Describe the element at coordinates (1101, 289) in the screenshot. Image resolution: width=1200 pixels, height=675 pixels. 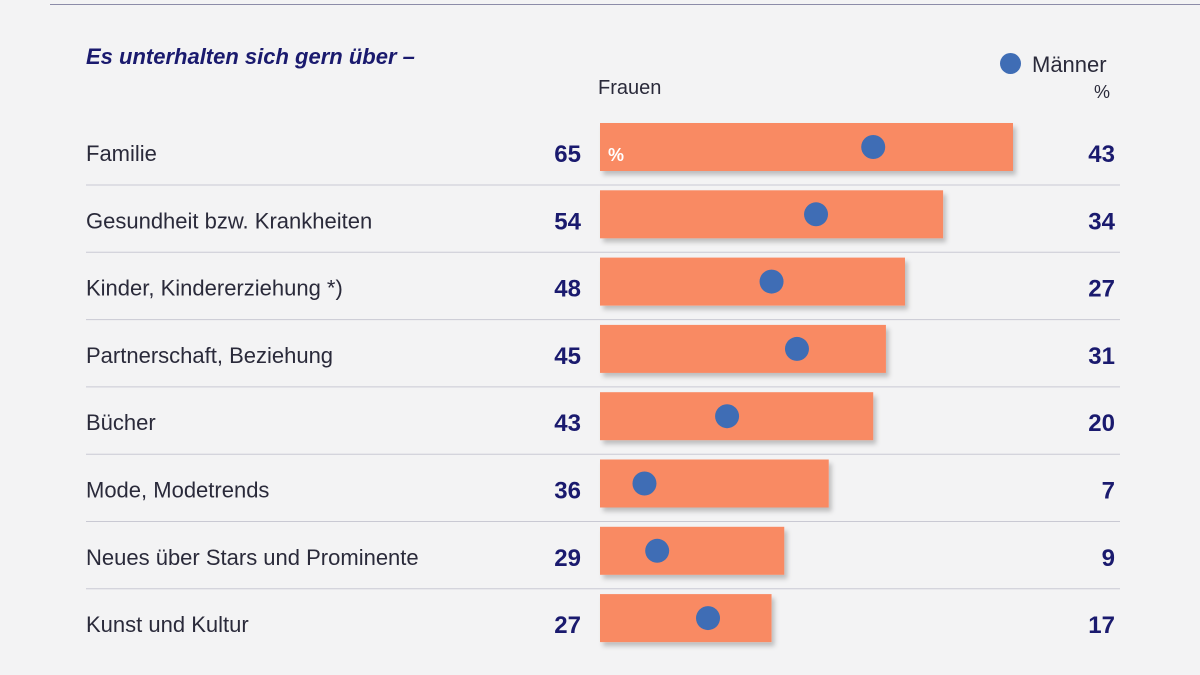
I see `maenner-value-label: 27` at that location.